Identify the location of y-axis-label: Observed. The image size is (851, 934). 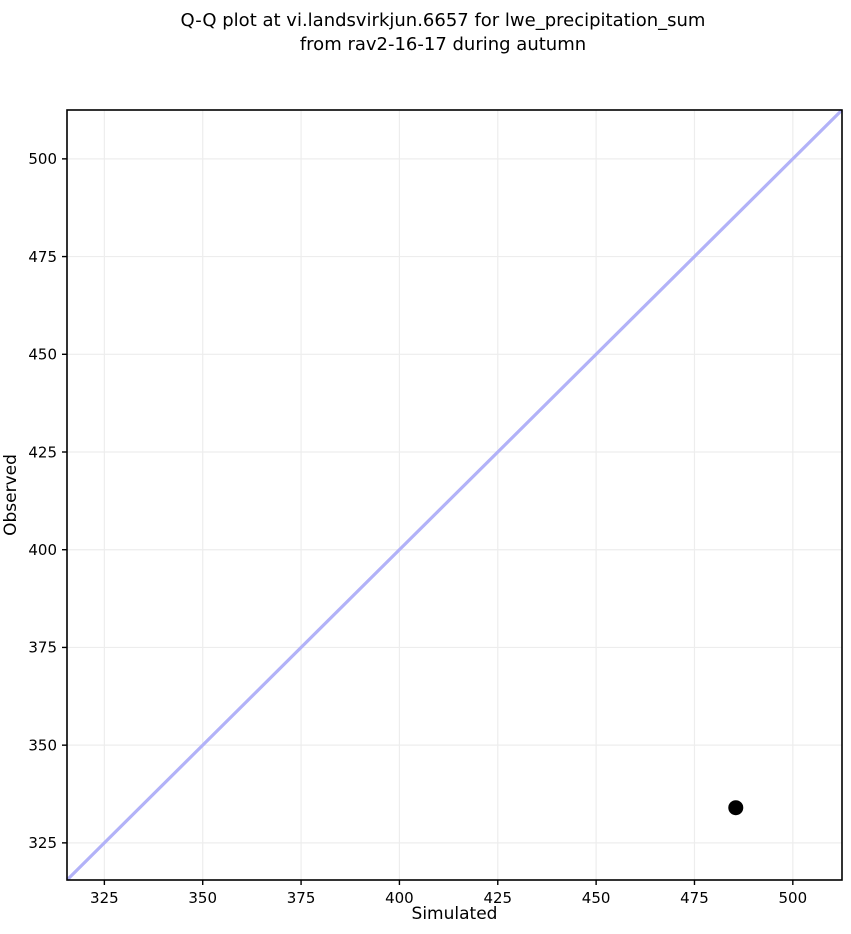
(11, 495).